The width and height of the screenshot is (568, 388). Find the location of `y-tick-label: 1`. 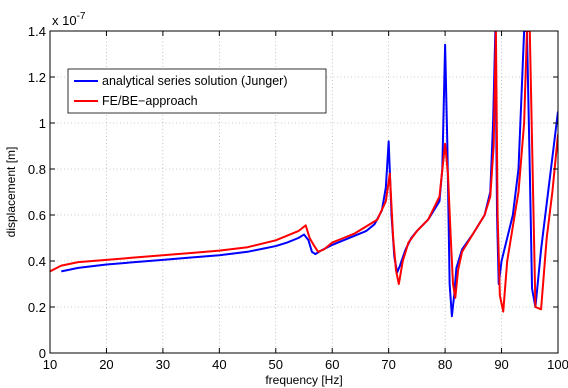

y-tick-label: 1 is located at coordinates (42, 123).